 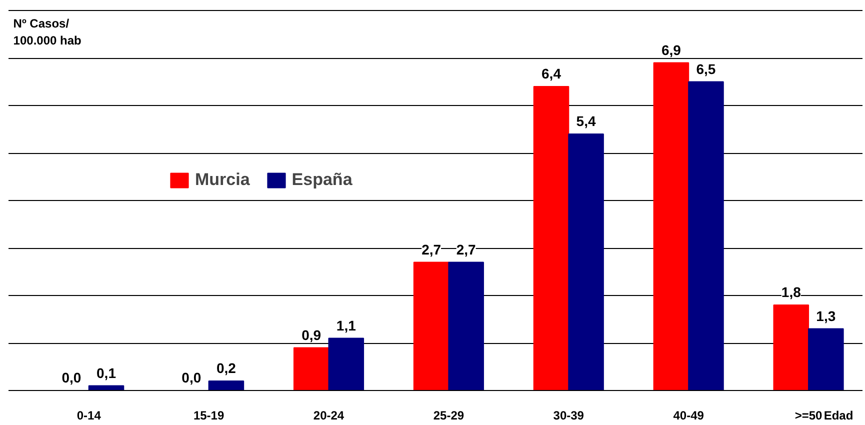 What do you see at coordinates (89, 415) in the screenshot?
I see `x-tick-label: 0-14` at bounding box center [89, 415].